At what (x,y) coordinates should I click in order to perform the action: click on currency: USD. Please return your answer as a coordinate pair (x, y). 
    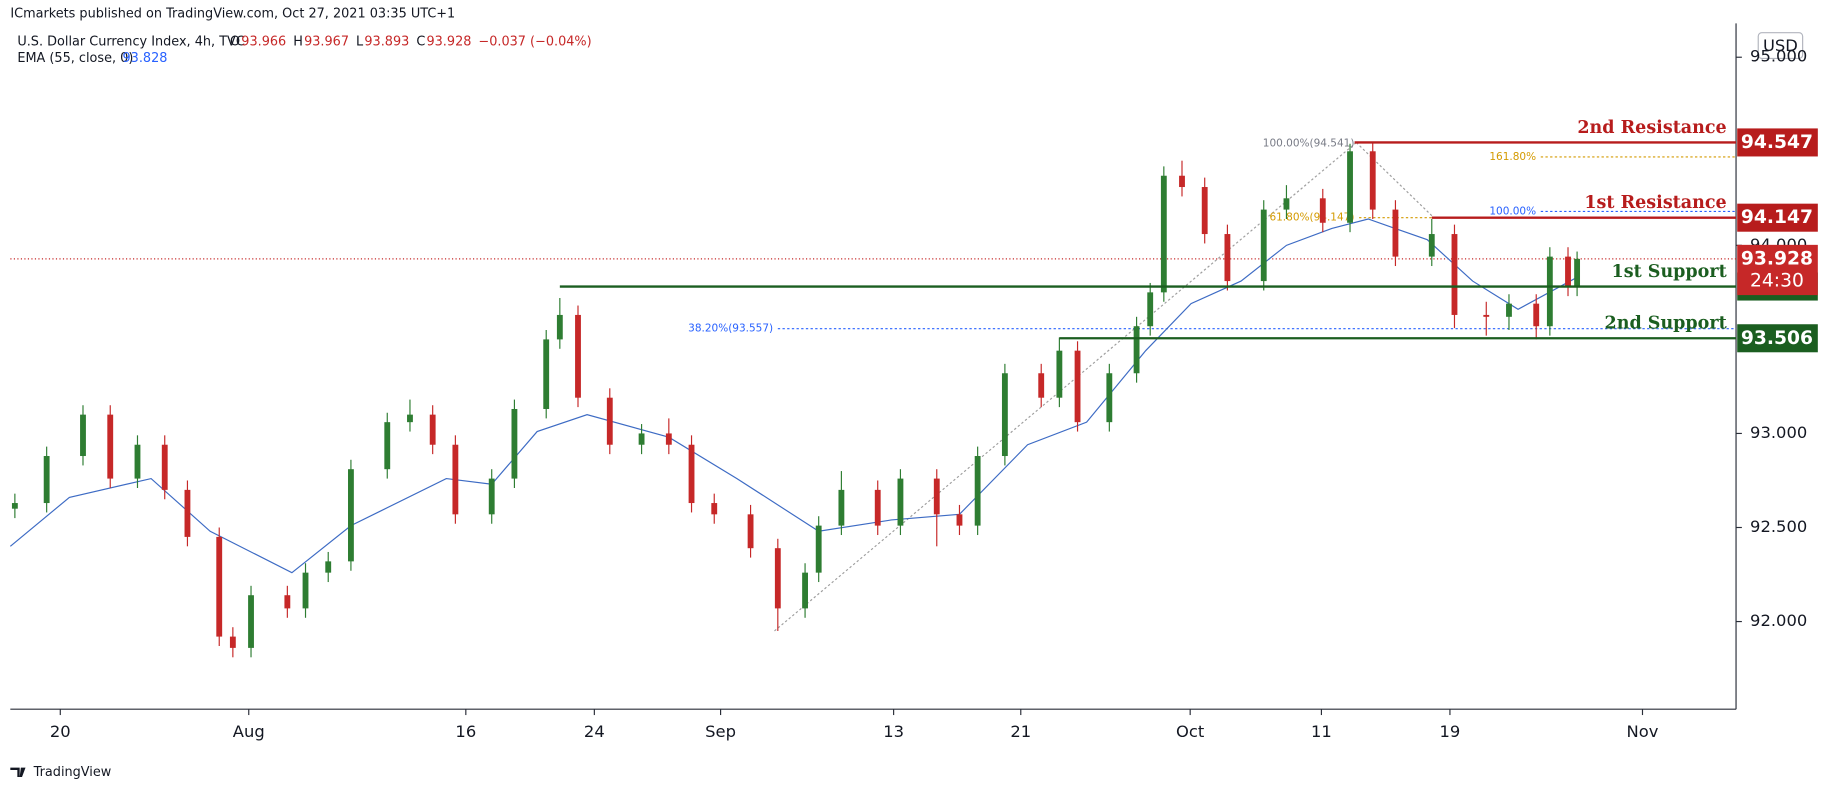
    Looking at the image, I should click on (1780, 45).